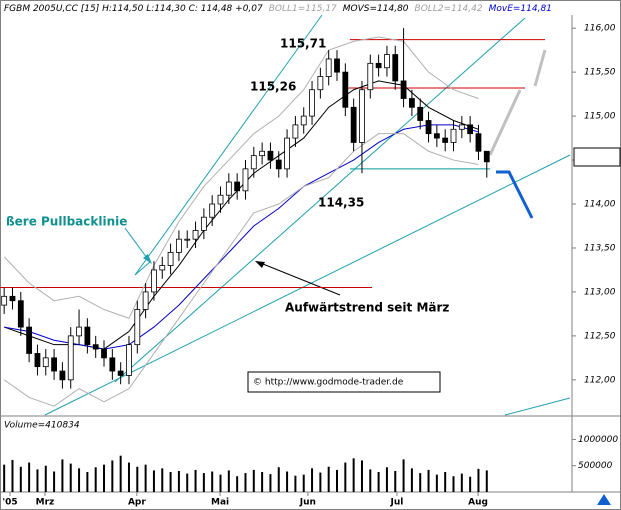 The width and height of the screenshot is (621, 510). What do you see at coordinates (604, 499) in the screenshot?
I see `corner-icon` at bounding box center [604, 499].